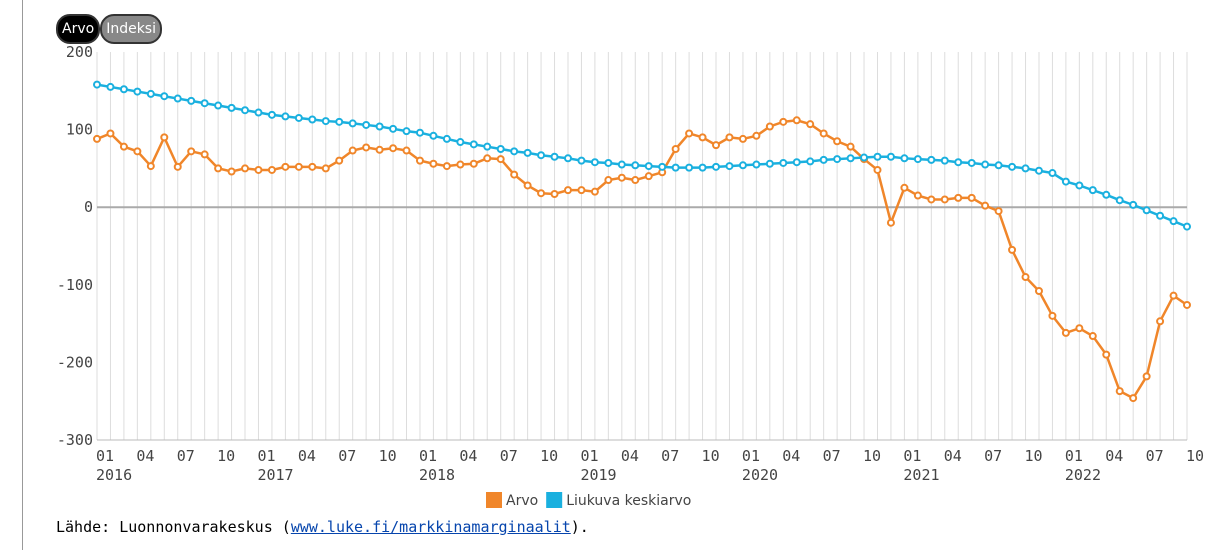 The width and height of the screenshot is (1217, 550). Describe the element at coordinates (78, 29) in the screenshot. I see `button-arvo: Arvo` at that location.